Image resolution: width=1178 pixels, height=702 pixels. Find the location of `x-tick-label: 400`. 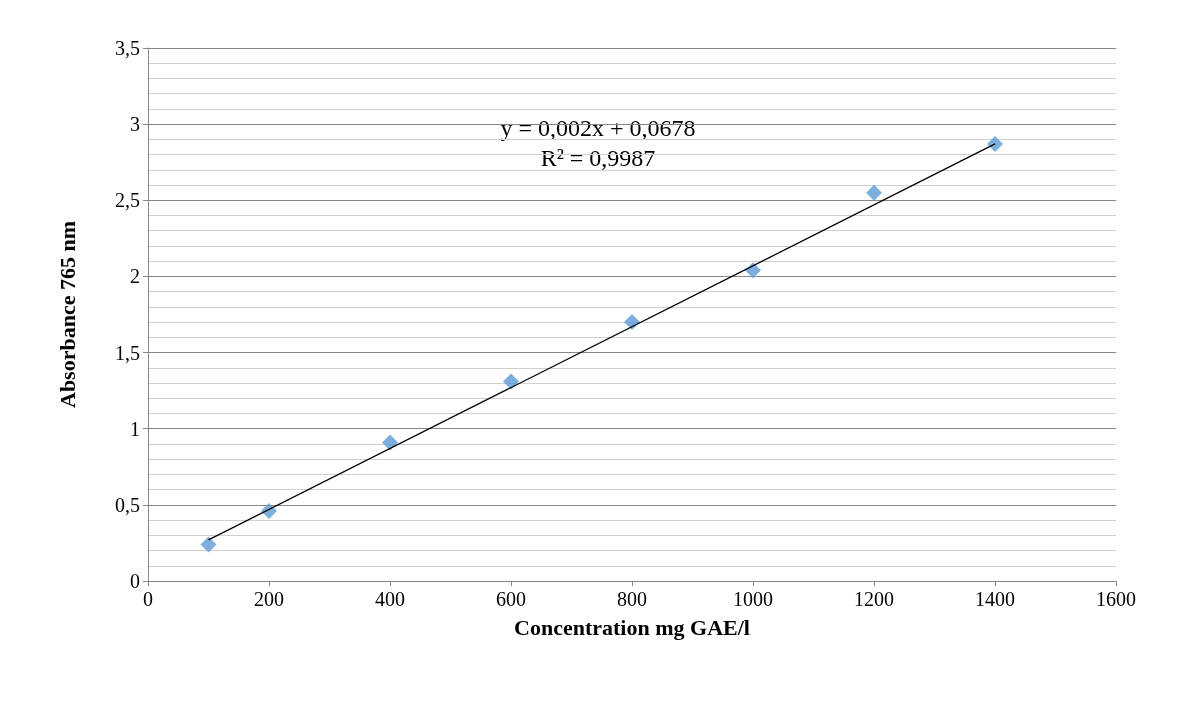

x-tick-label: 400 is located at coordinates (390, 599).